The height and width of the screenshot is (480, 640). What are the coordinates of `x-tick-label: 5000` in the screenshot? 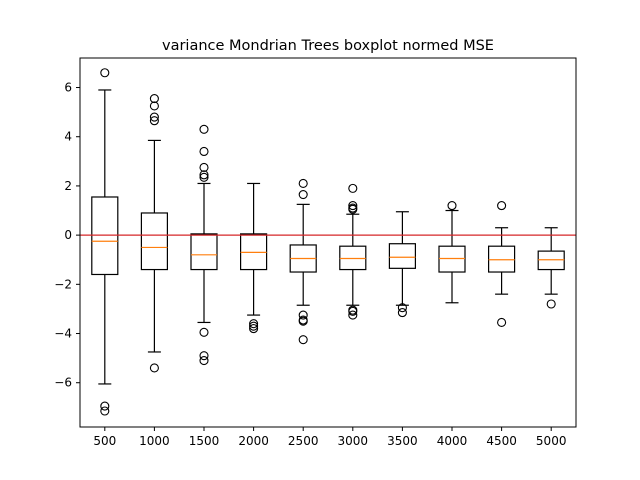 It's located at (551, 441).